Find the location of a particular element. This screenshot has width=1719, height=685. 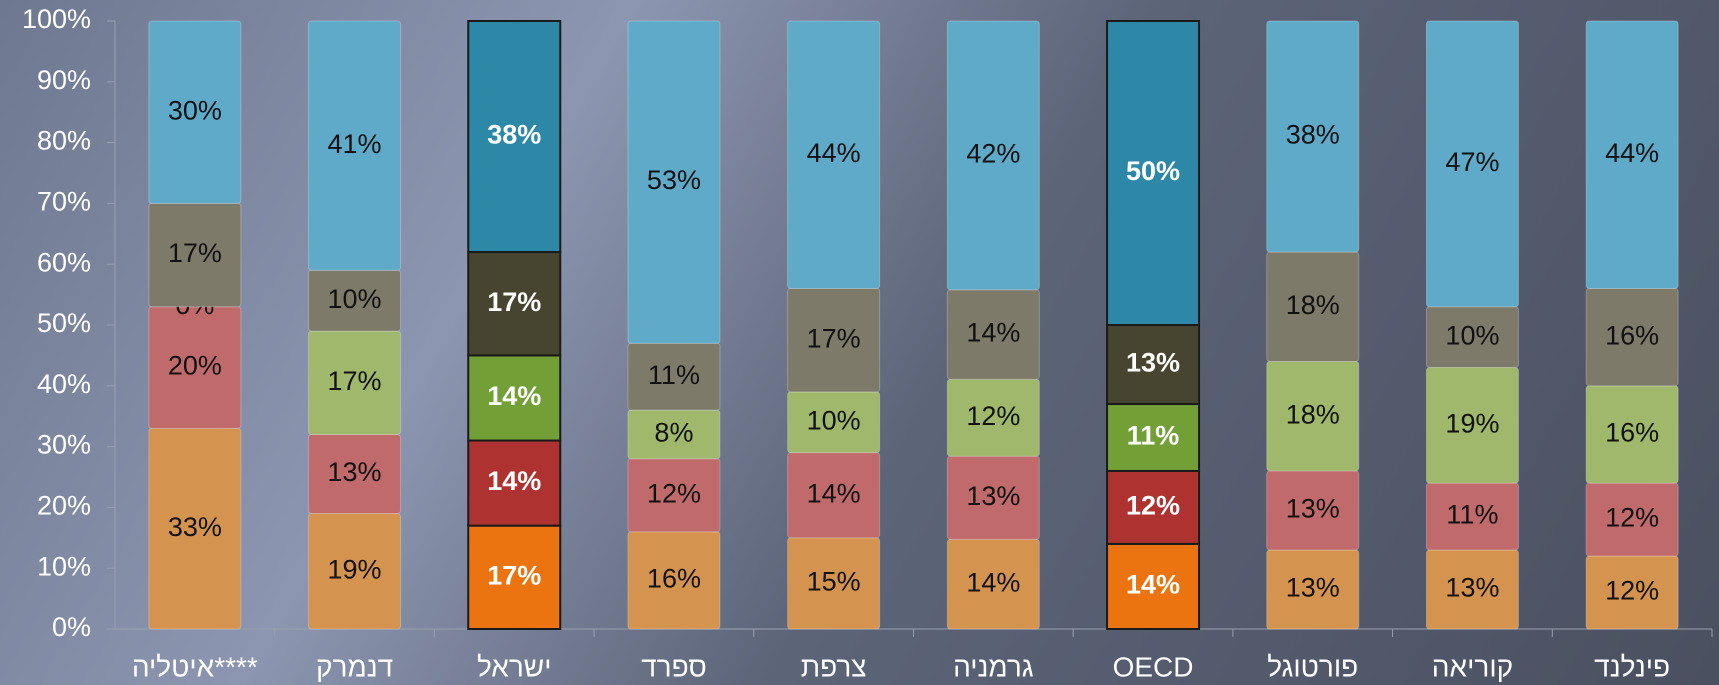

data-label: 42% is located at coordinates (993, 154).